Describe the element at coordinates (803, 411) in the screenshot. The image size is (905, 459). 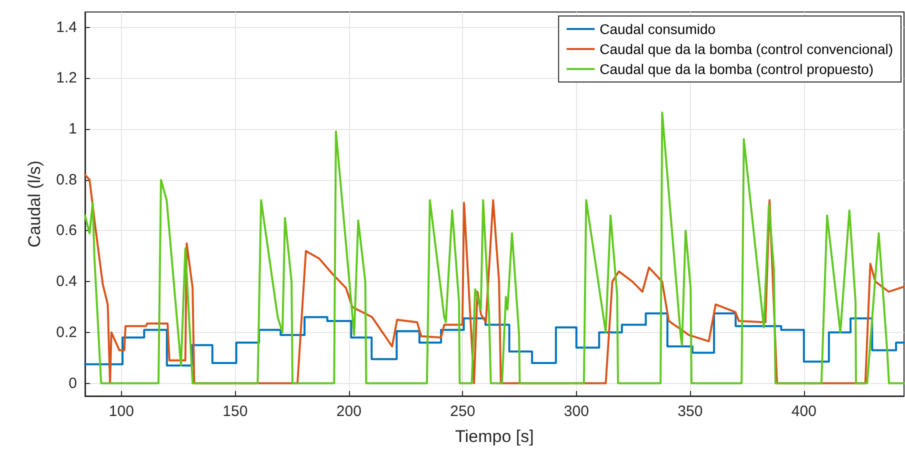
I see `x-tick-label: 400` at that location.